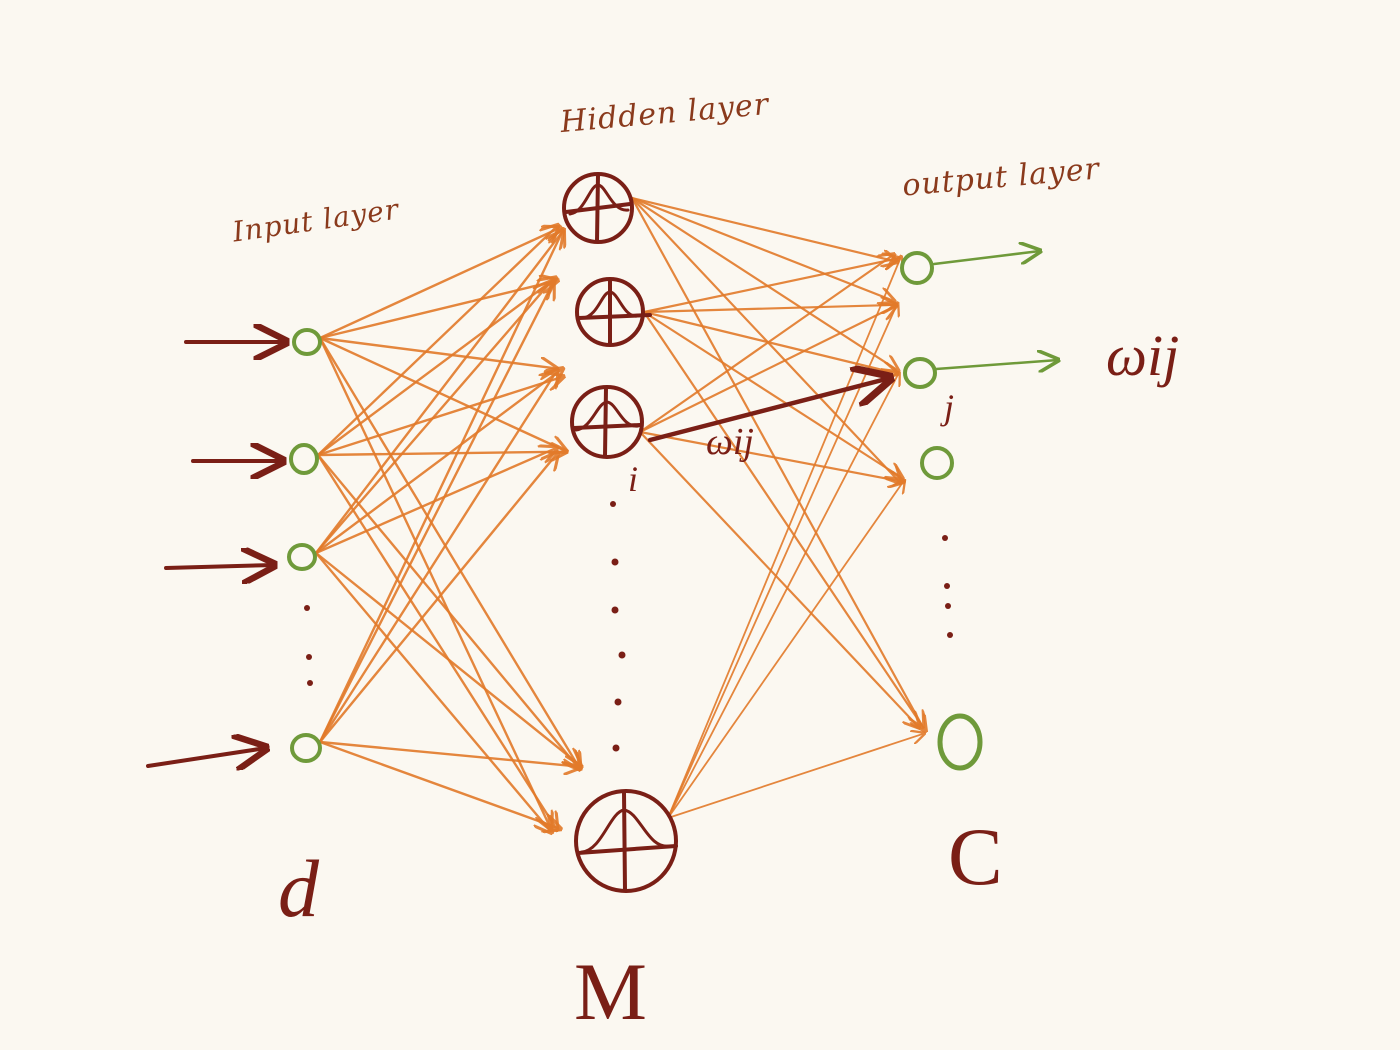 The height and width of the screenshot is (1050, 1400). I want to click on hidden-nodes, so click(620, 532).